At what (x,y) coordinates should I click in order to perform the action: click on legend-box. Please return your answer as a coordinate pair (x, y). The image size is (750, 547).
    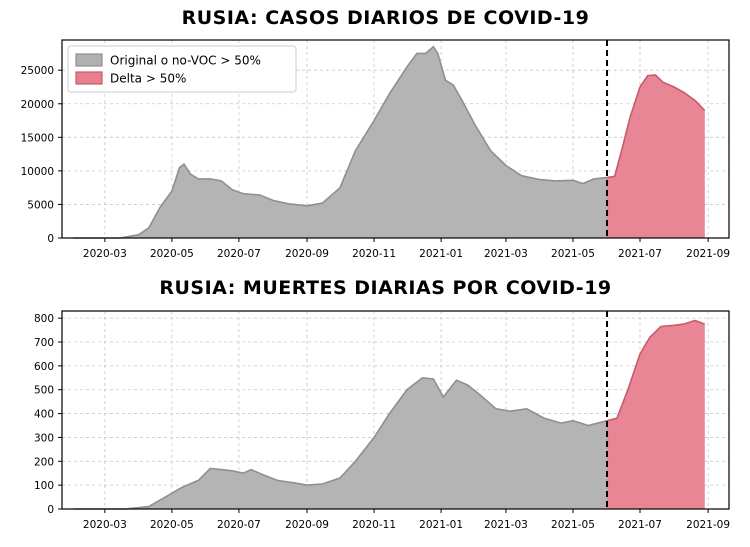
    Looking at the image, I should click on (182, 69).